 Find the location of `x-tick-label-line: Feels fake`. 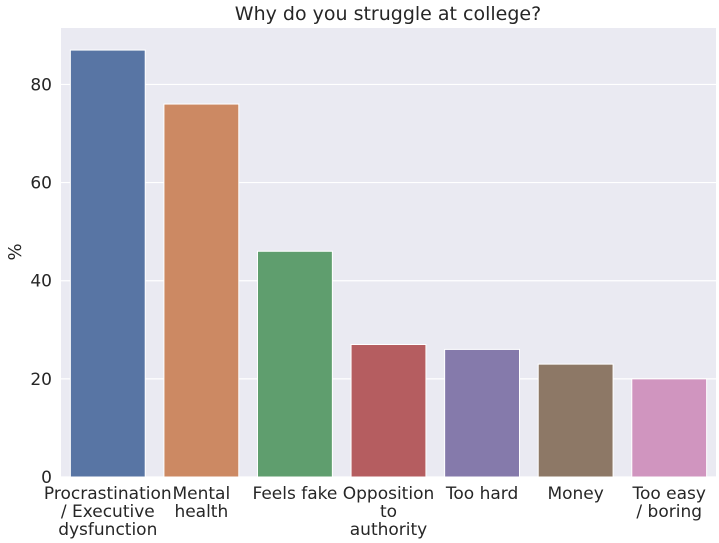

x-tick-label-line: Feels fake is located at coordinates (294, 494).